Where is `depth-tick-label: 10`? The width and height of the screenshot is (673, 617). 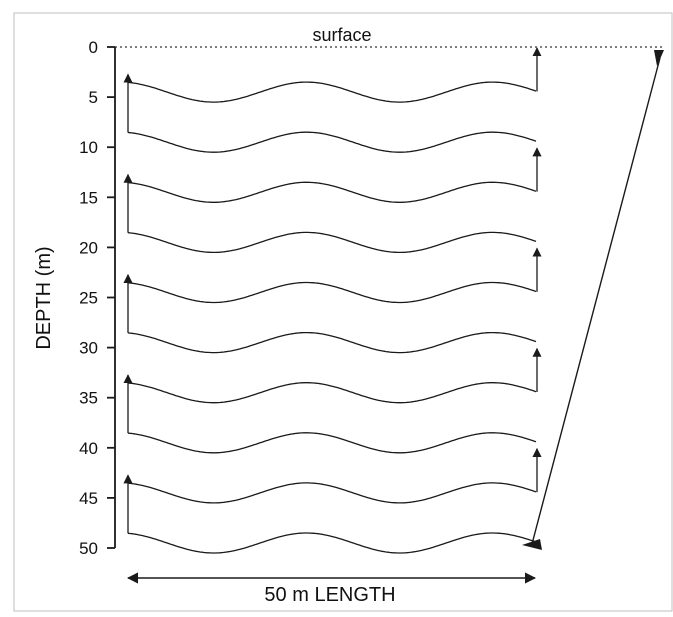 depth-tick-label: 10 is located at coordinates (88, 147).